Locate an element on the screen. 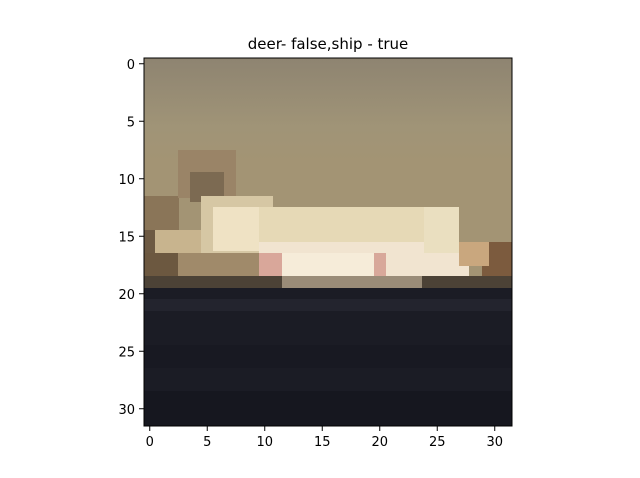 This screenshot has width=640, height=478. x-axis: 0 5 10 15 20 25 30 is located at coordinates (324, 438).